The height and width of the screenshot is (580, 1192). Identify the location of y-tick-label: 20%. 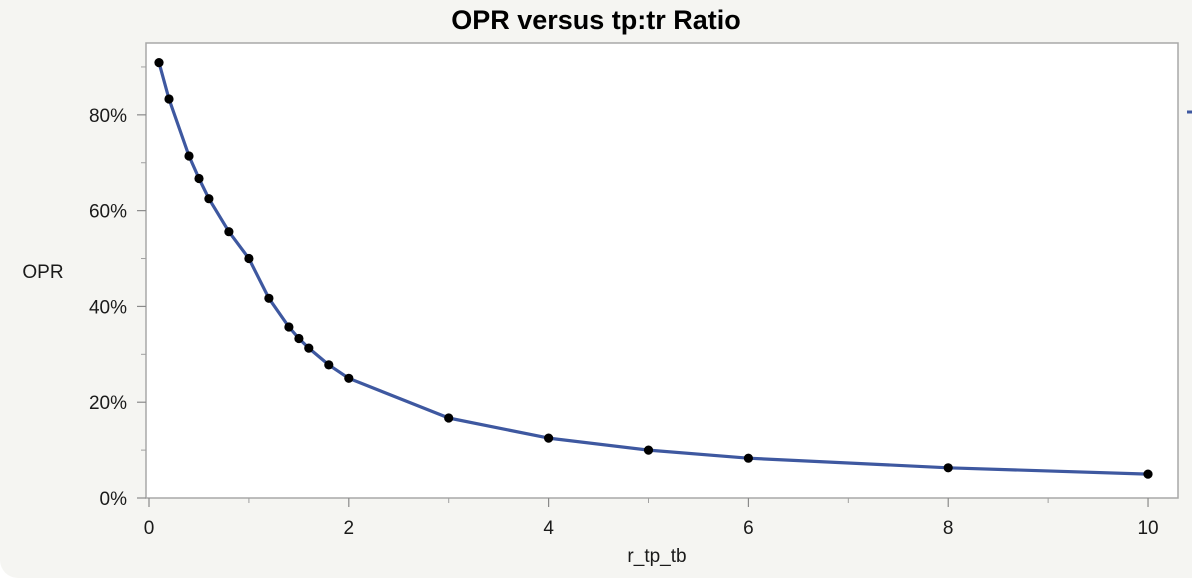
(108, 403).